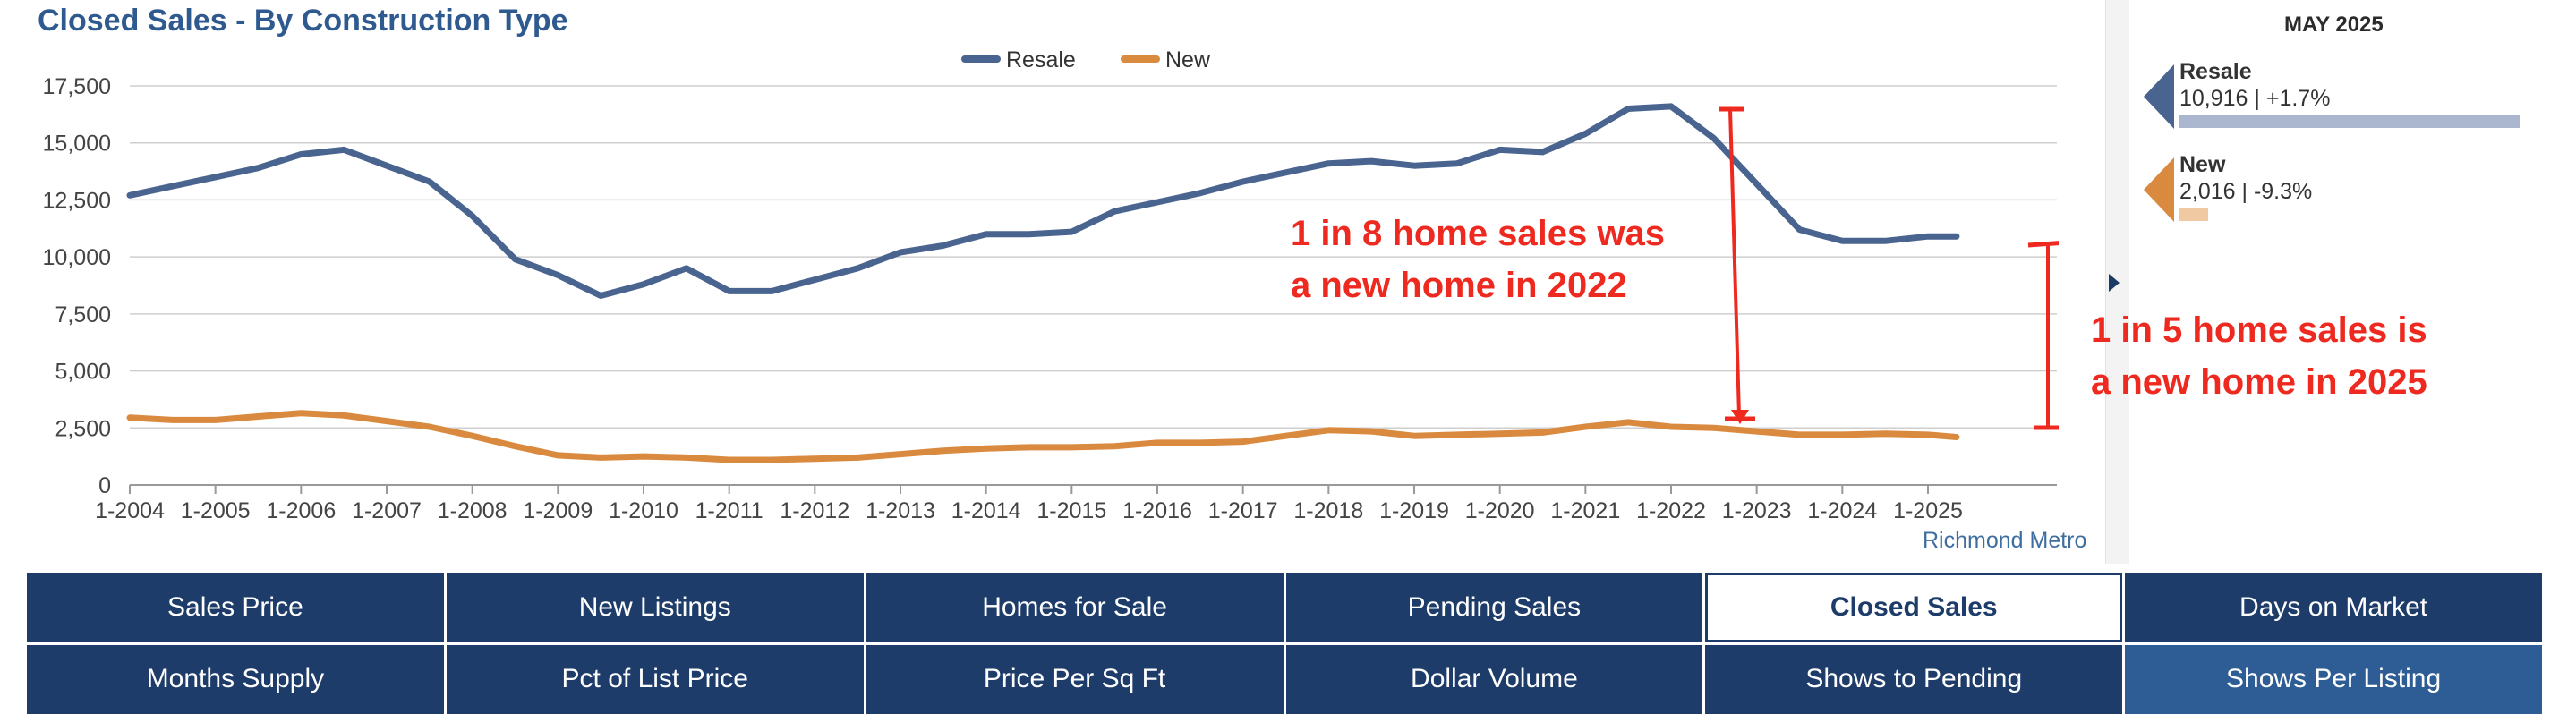 The width and height of the screenshot is (2576, 714). What do you see at coordinates (729, 511) in the screenshot?
I see `x-tick-label: 1-2011` at bounding box center [729, 511].